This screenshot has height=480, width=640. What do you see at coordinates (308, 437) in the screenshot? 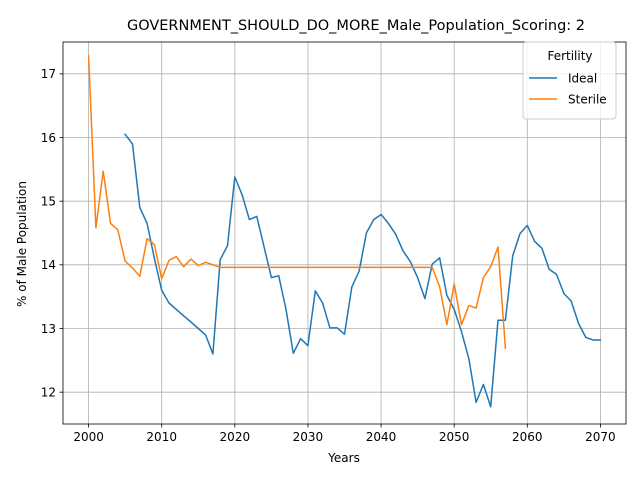
I see `x-tick-label: 2030` at bounding box center [308, 437].